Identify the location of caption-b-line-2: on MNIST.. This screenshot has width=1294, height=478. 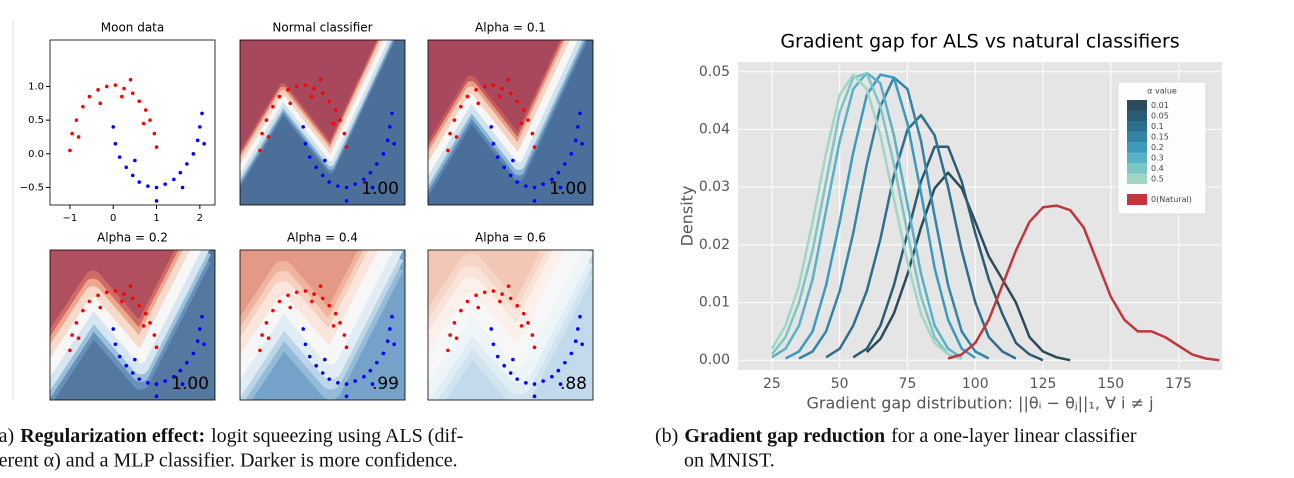
(729, 461).